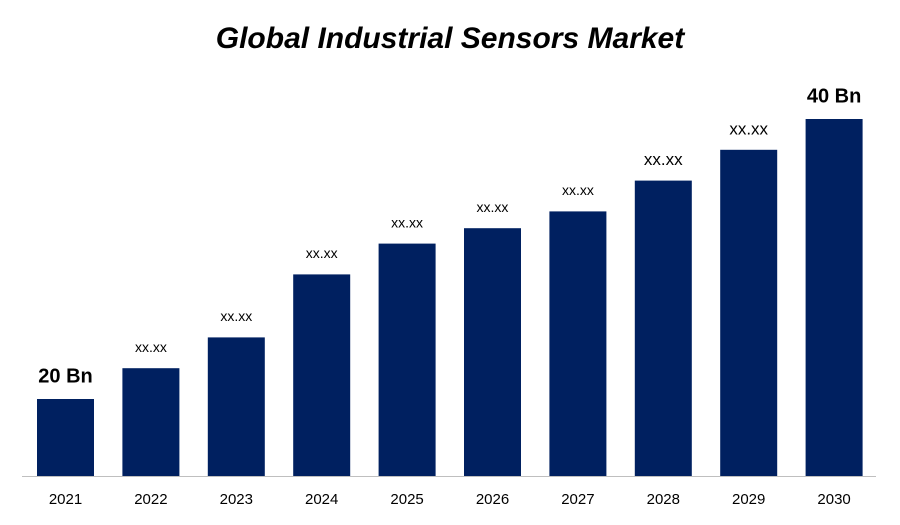 Image resolution: width=900 pixels, height=525 pixels. What do you see at coordinates (577, 499) in the screenshot?
I see `x-tick-label: 2027` at bounding box center [577, 499].